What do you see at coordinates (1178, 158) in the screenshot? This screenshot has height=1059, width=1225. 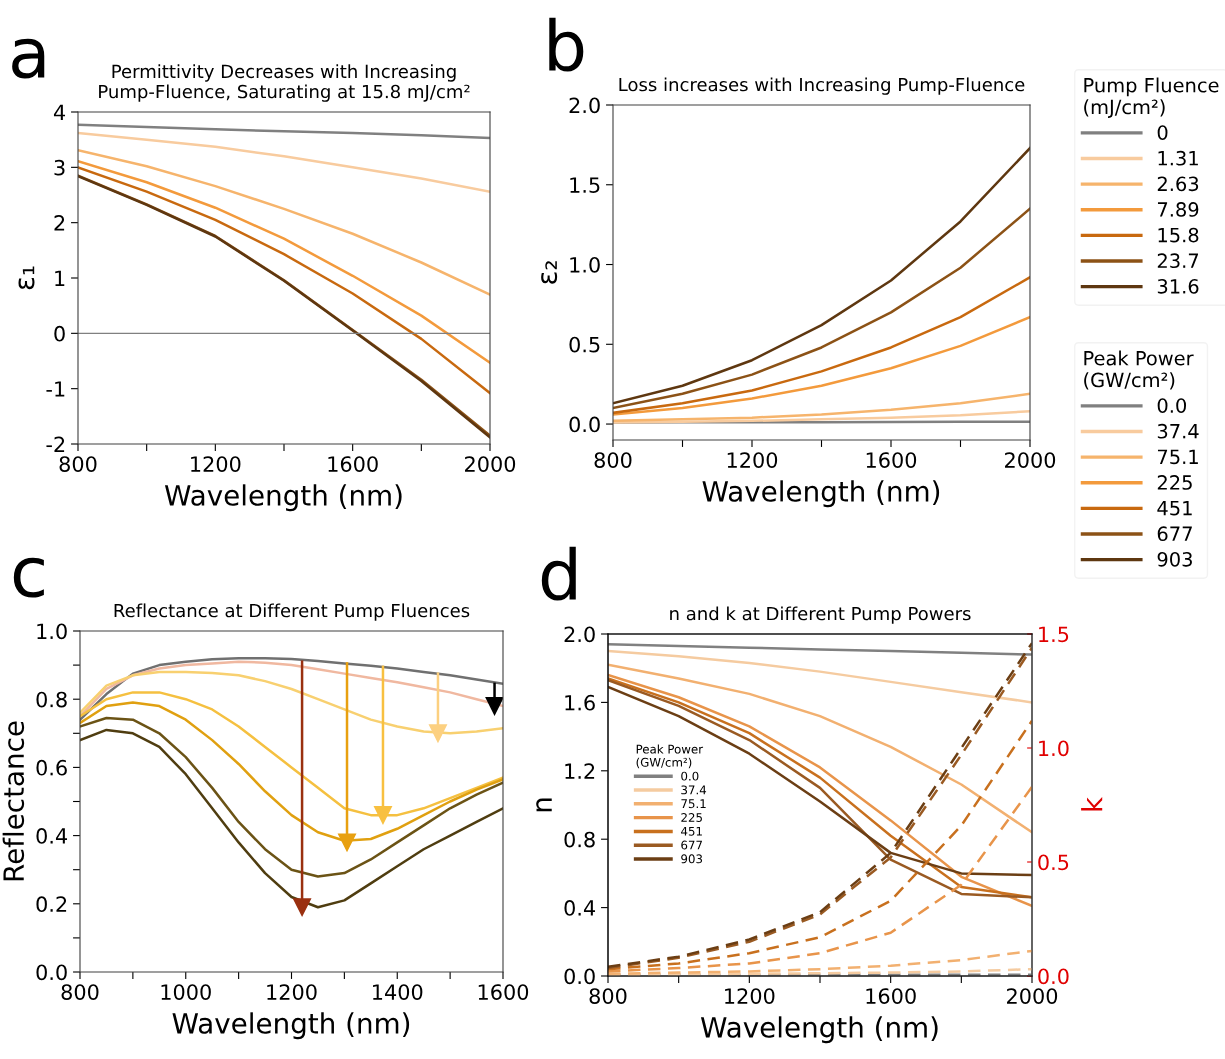 I see `legend-label: 1.31` at bounding box center [1178, 158].